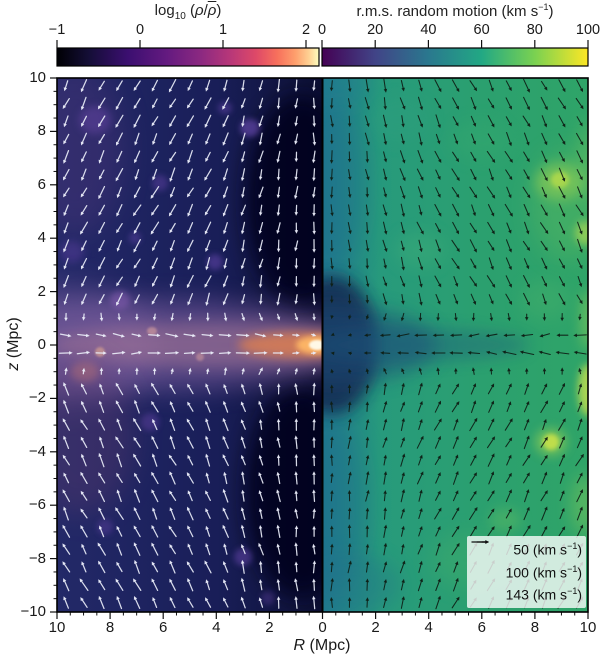 This screenshot has height=661, width=600. Describe the element at coordinates (480, 542) in the screenshot. I see `reference-arrow-icon` at that location.